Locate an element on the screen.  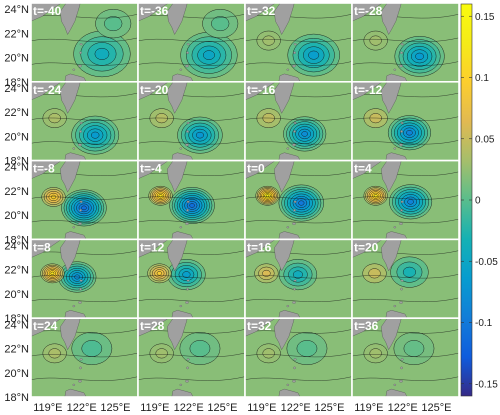
panel-t=-24 is located at coordinates (84, 121).